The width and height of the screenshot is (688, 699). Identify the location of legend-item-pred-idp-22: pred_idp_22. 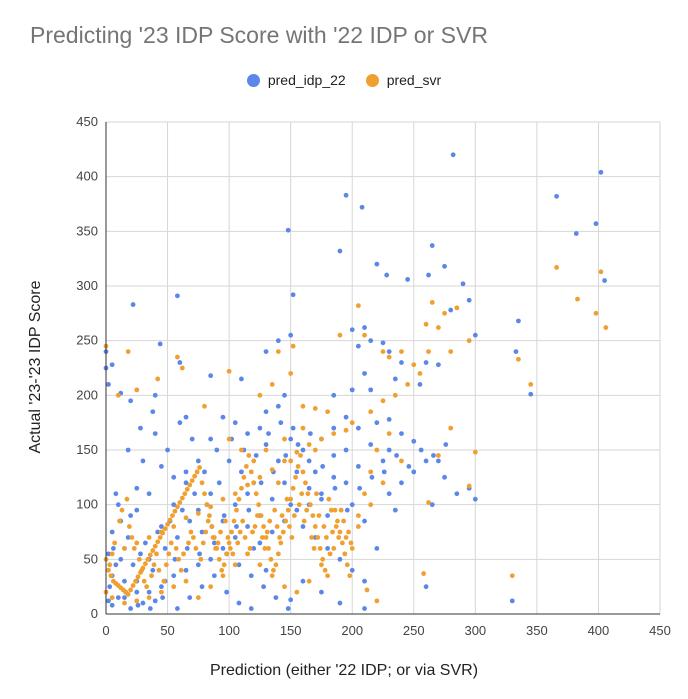
(296, 80).